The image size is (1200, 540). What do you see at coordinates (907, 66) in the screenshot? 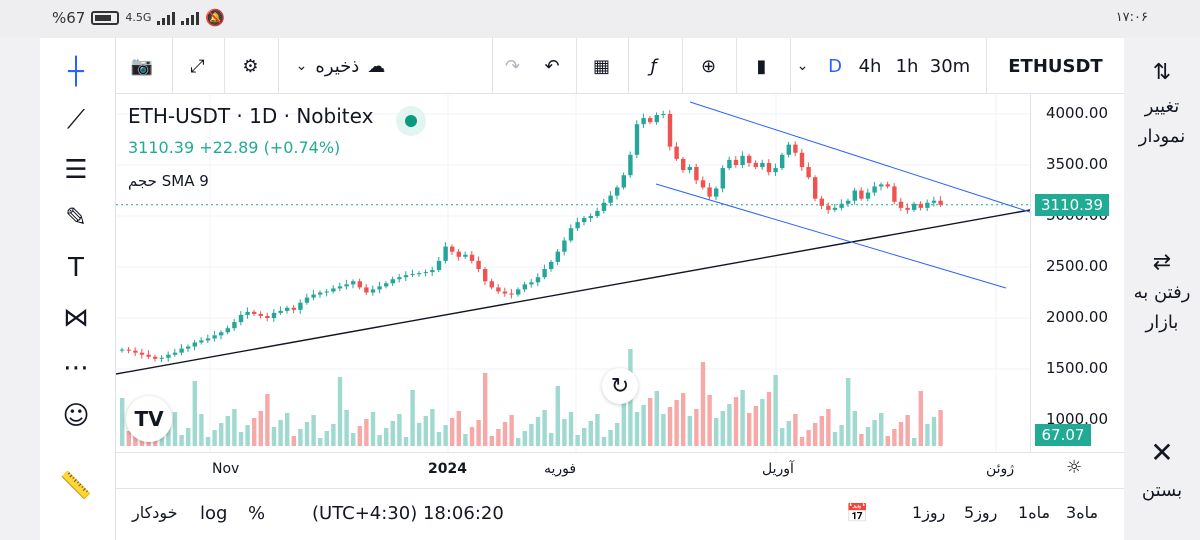
I see `interval-1h: 1h` at bounding box center [907, 66].